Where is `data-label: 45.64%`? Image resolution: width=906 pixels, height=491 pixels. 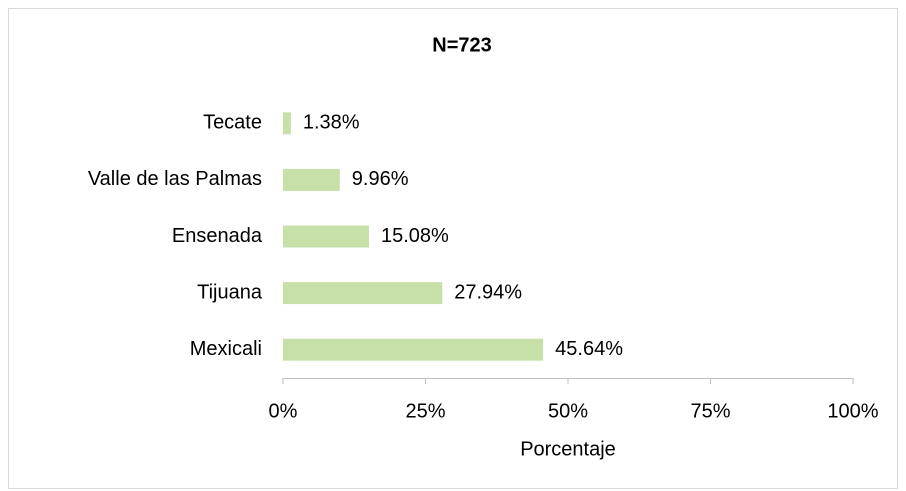 data-label: 45.64% is located at coordinates (589, 349).